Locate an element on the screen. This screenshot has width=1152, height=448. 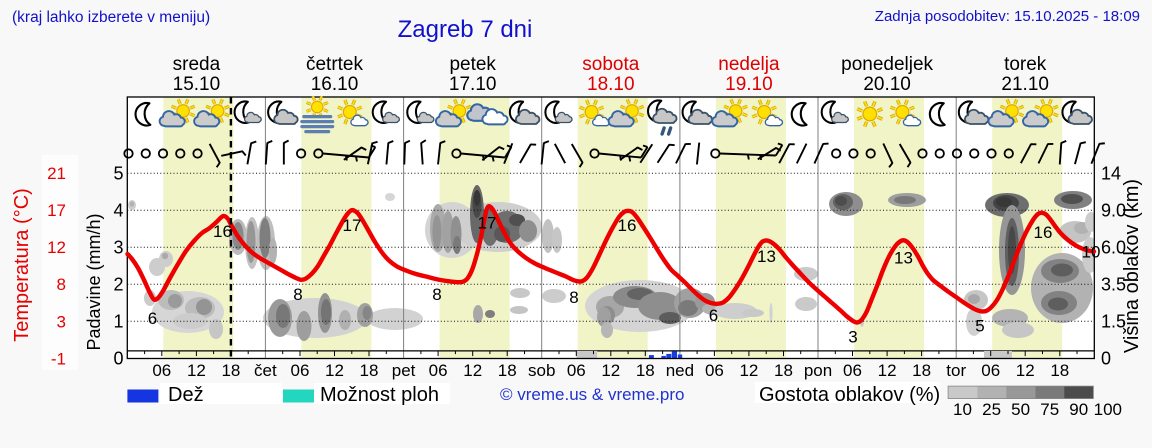
svg-text: nedelja is located at coordinates (749, 64).